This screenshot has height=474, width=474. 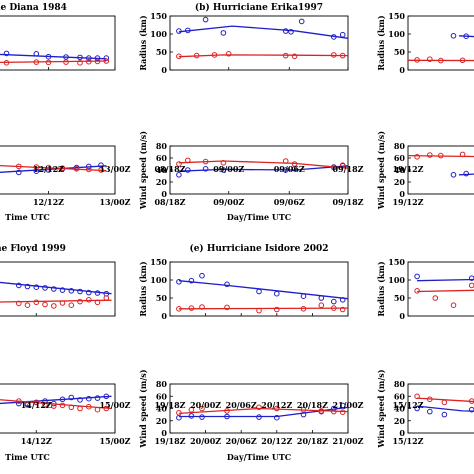 What do you see at coordinates (407, 441) in the screenshot?
I see `panel-6-bottom-xtick-label: 15/12Z` at bounding box center [407, 441].